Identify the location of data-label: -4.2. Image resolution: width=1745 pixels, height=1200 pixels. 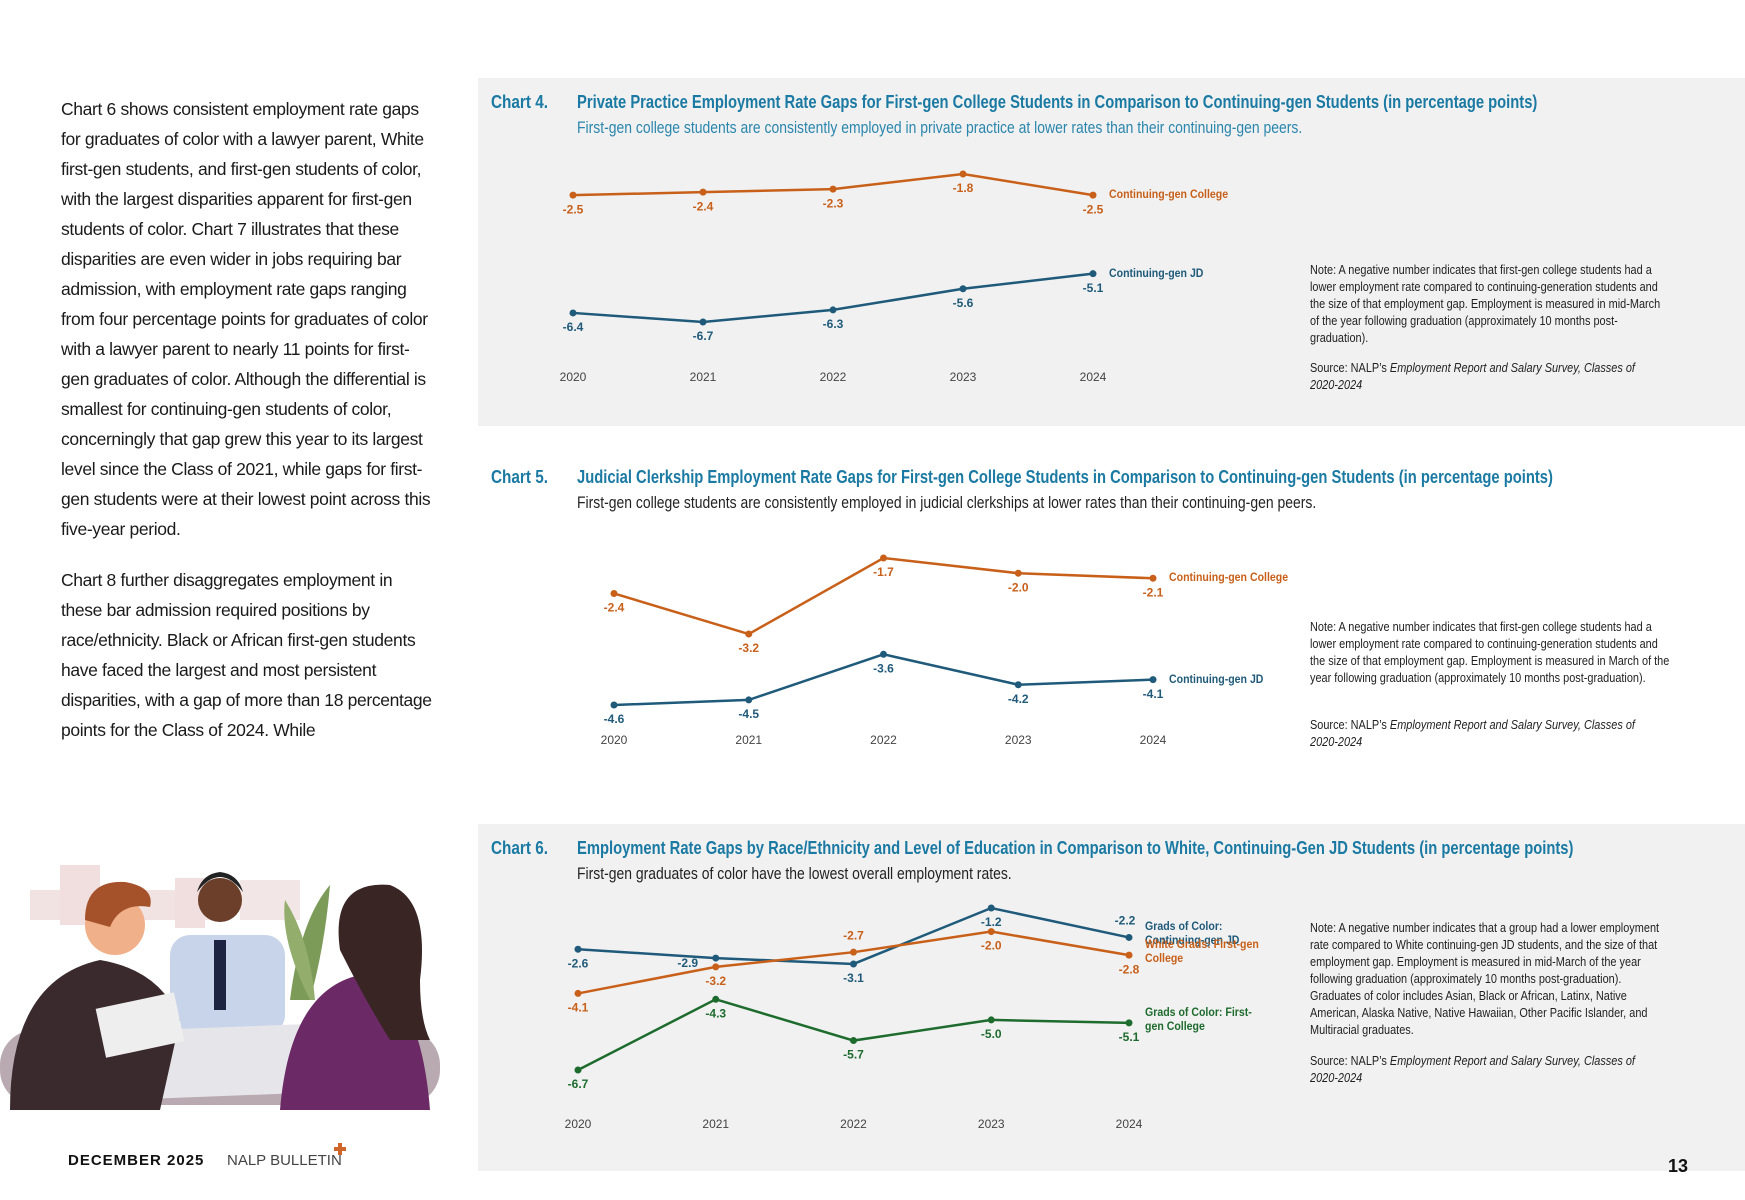
(1018, 699).